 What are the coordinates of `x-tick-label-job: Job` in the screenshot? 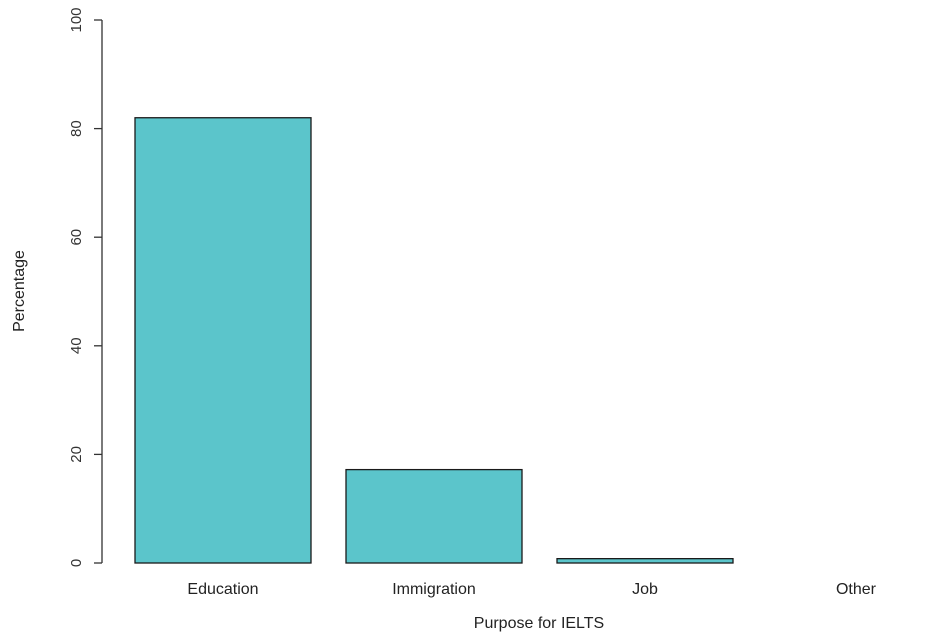 It's located at (645, 589).